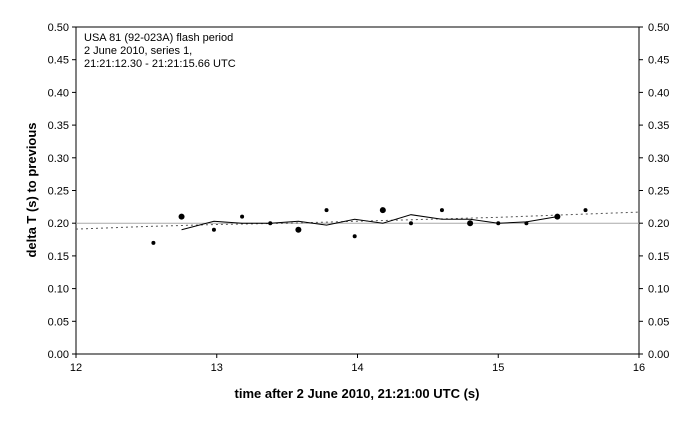 This screenshot has height=426, width=689. I want to click on x-tick-label: 14, so click(357, 368).